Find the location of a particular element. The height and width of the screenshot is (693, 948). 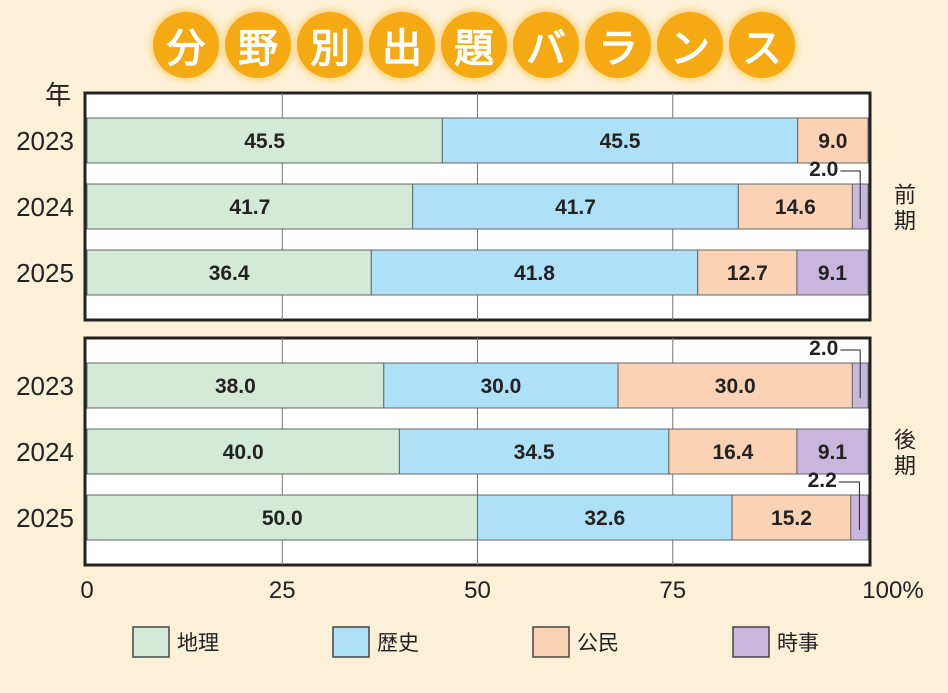

y-axis-label: 年 is located at coordinates (58, 95).